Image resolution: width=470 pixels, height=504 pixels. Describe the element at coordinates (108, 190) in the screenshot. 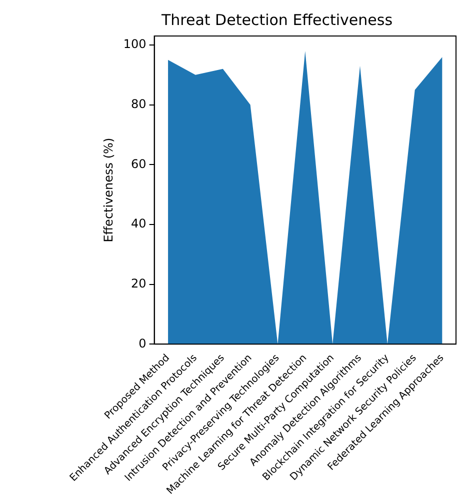

I see `y-axis-title: Effectiveness (%)` at that location.